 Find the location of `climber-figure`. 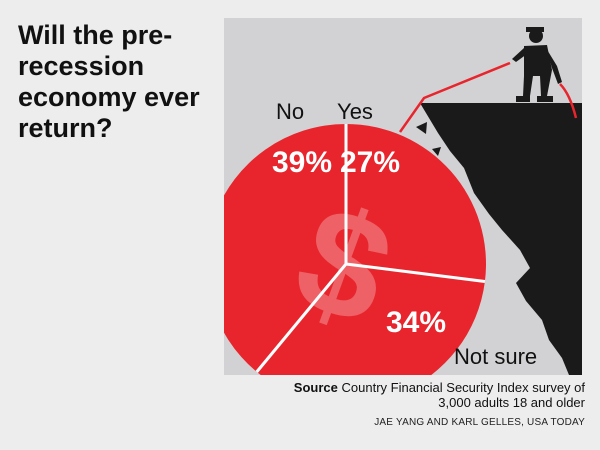

climber-figure is located at coordinates (537, 64).